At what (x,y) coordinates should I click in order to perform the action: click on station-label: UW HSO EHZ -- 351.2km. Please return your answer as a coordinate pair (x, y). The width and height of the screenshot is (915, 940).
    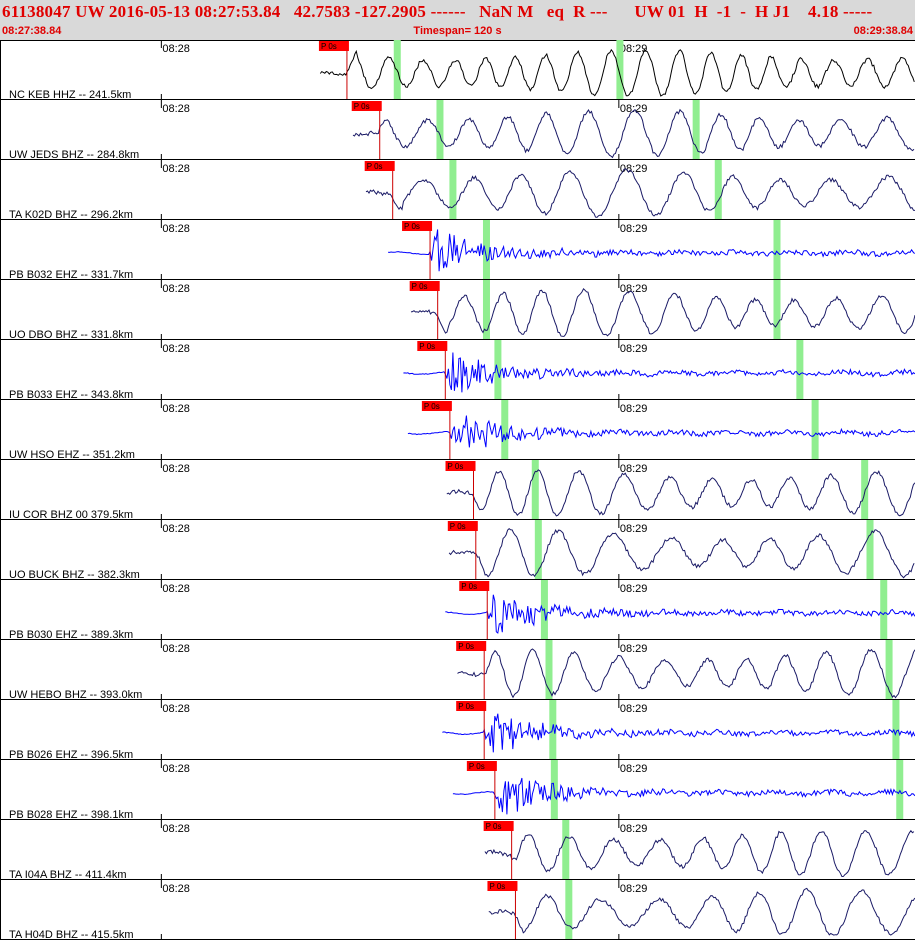
    Looking at the image, I should click on (72, 455).